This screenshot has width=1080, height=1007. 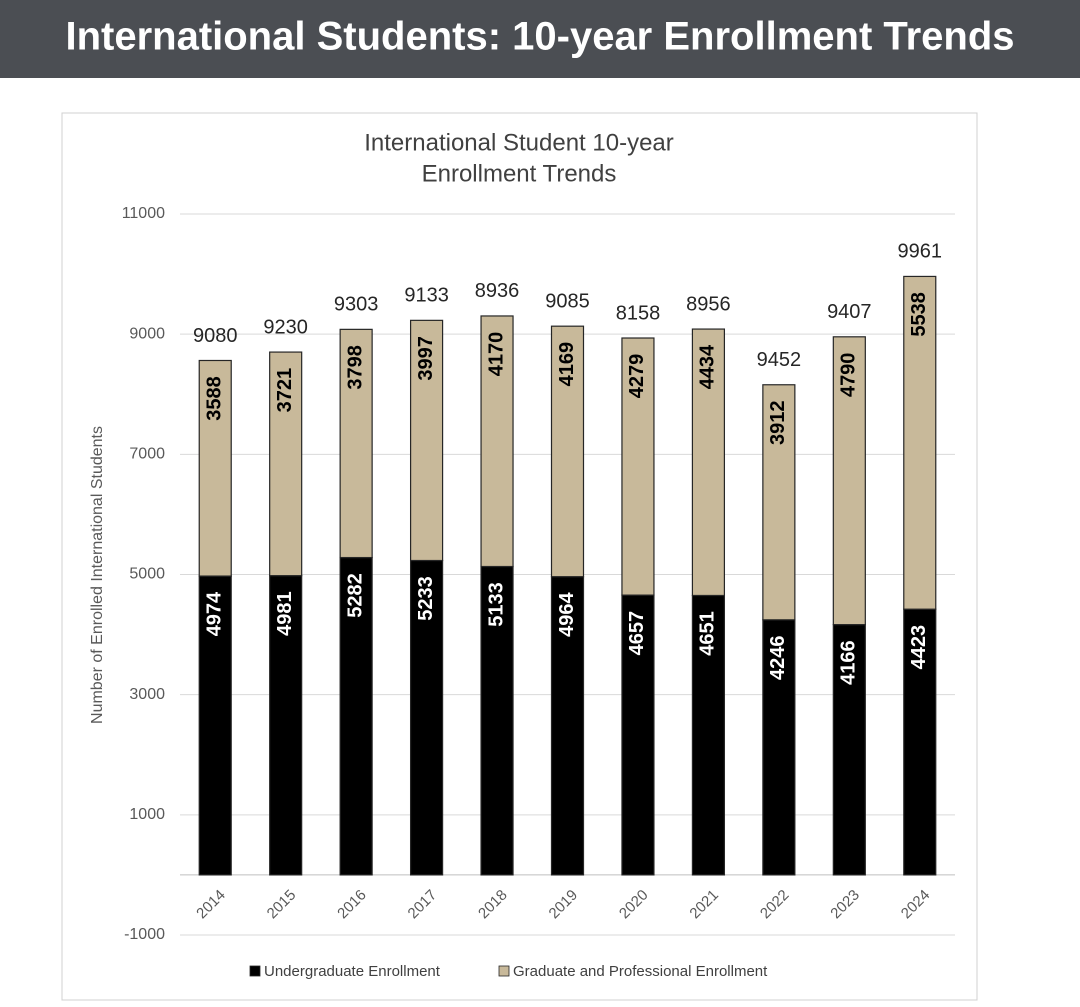 I want to click on legend-label: Undergraduate Enrollment, so click(x=352, y=971).